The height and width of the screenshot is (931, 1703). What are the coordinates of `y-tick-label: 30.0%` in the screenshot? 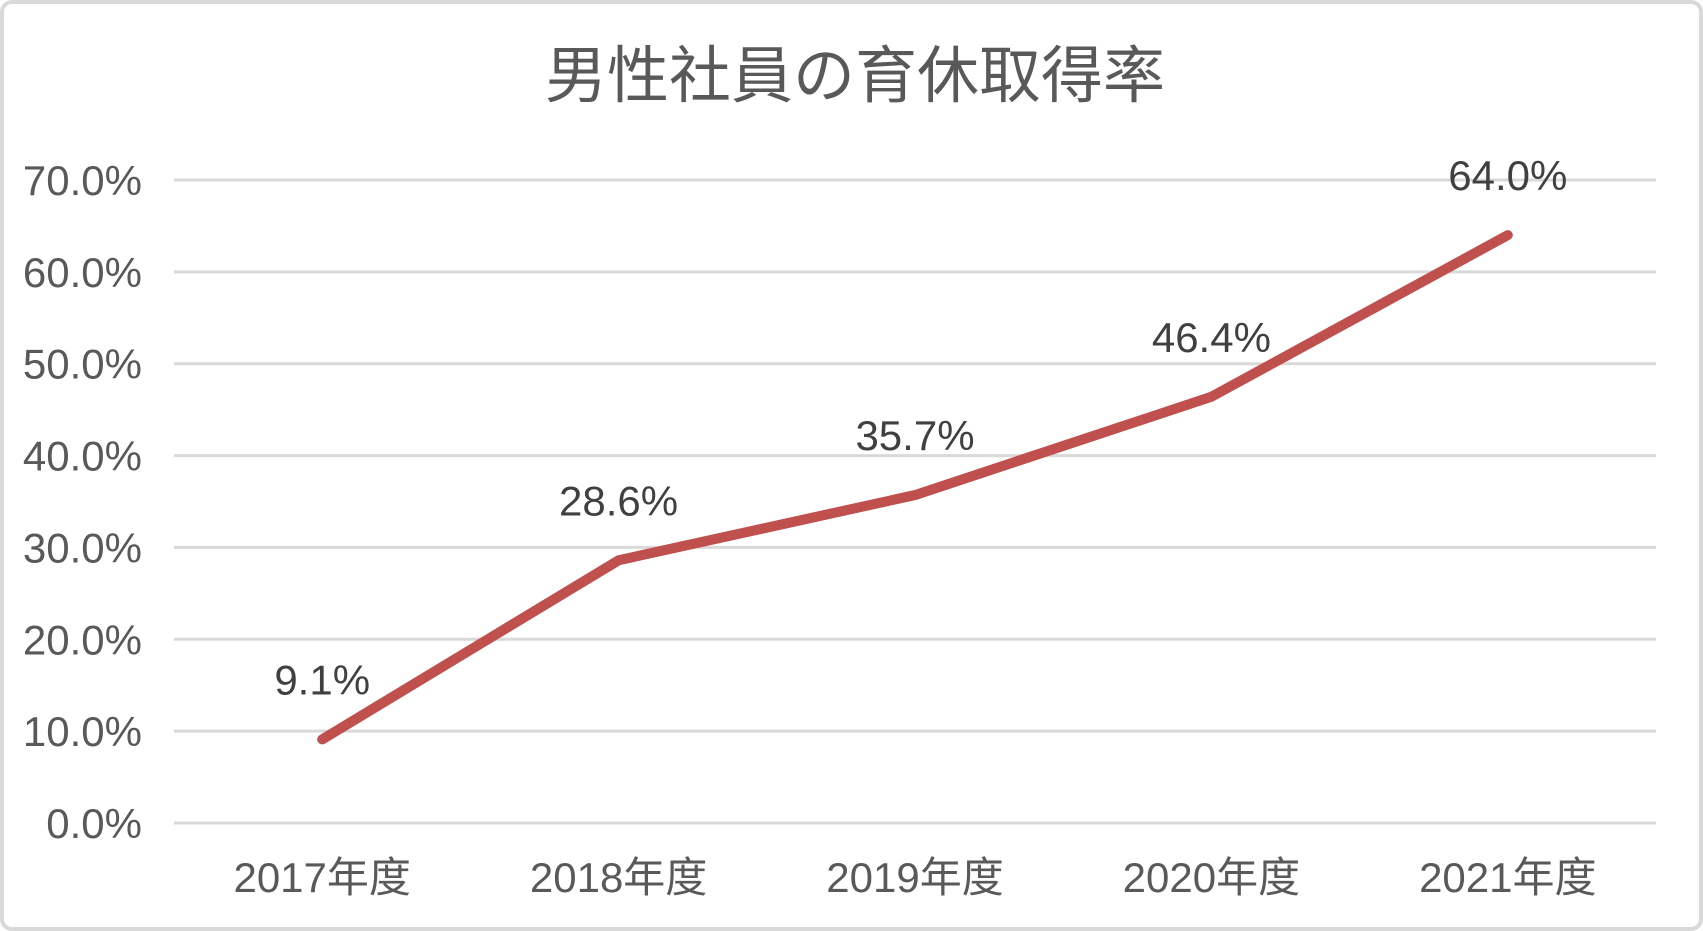 It's located at (82, 547).